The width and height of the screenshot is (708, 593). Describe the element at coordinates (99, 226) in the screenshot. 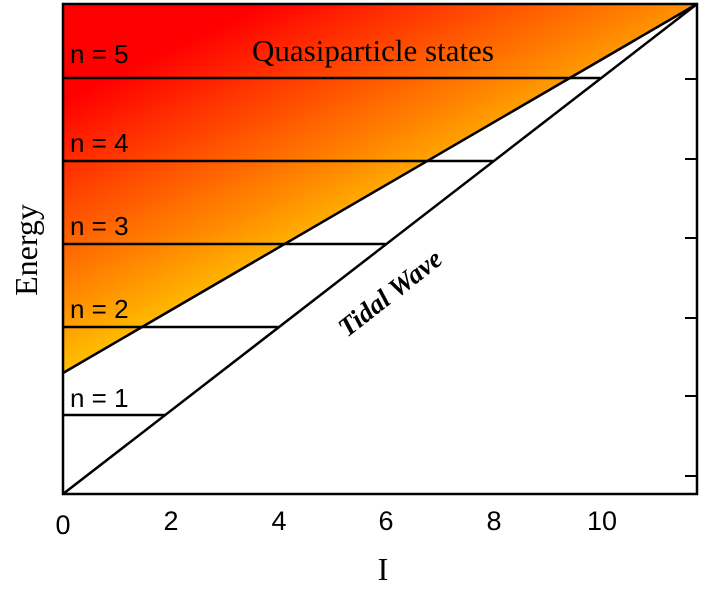

I see `level-label-3: n = 3` at that location.